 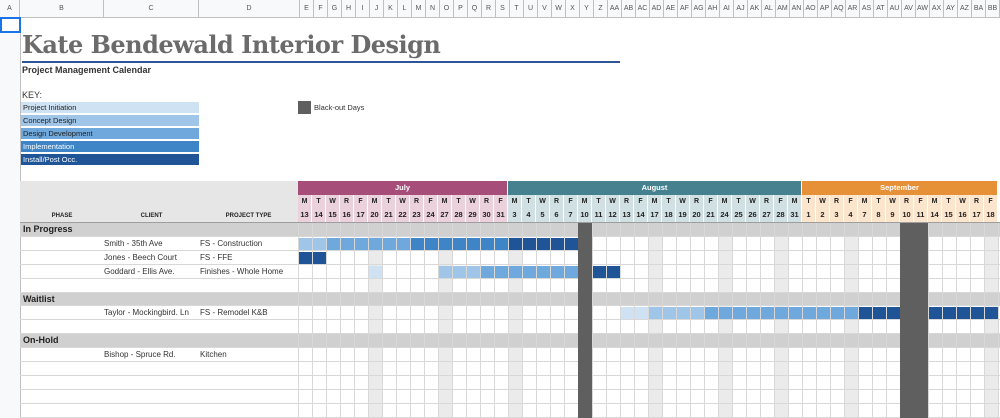 I want to click on column-header-BB: BB, so click(x=993, y=8).